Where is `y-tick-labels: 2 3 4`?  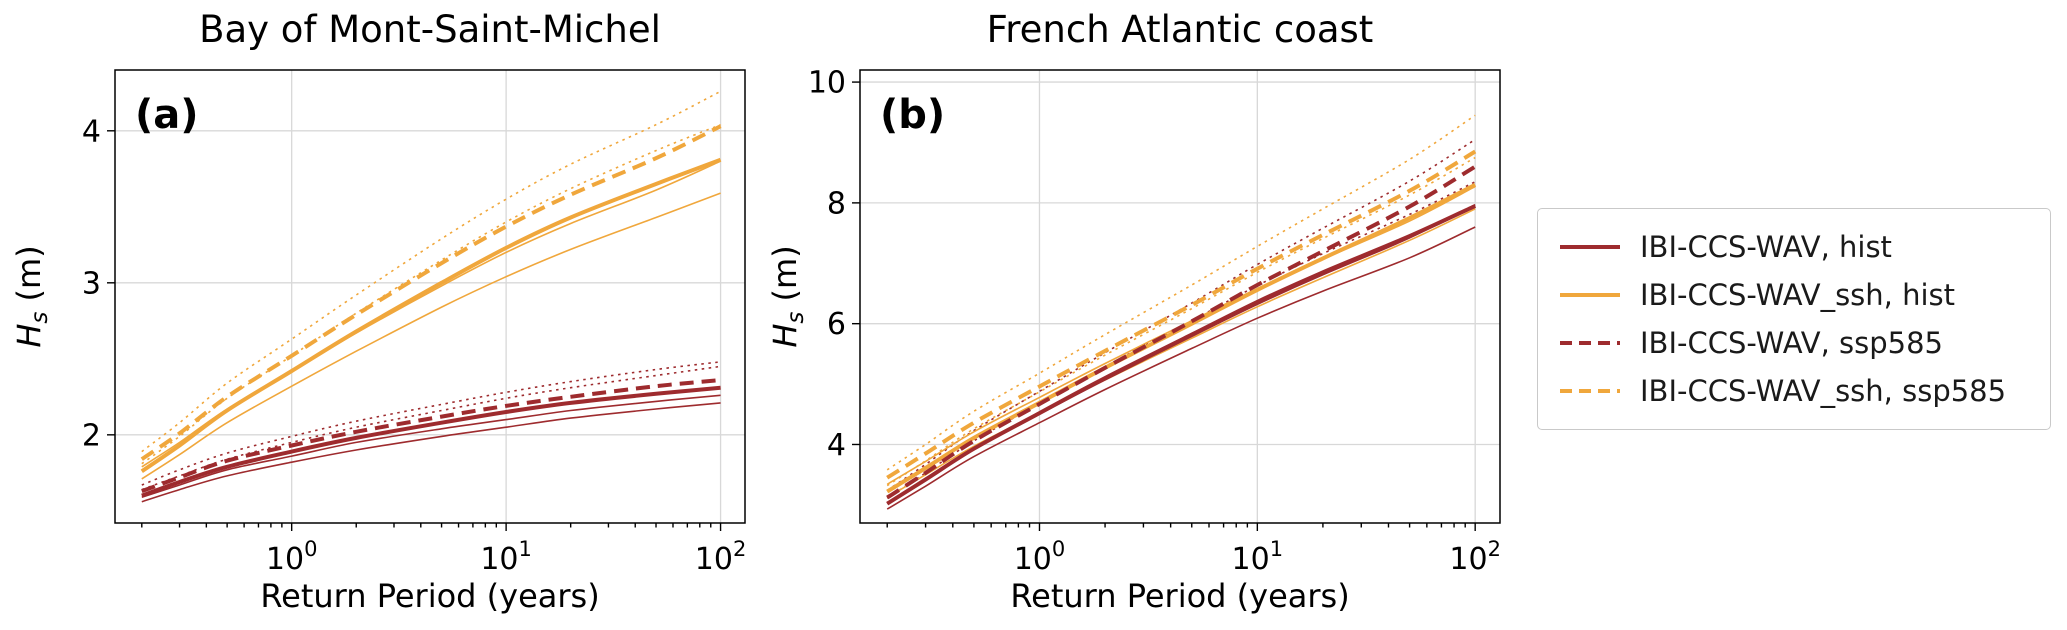 y-tick-labels: 2 3 4 is located at coordinates (91, 283).